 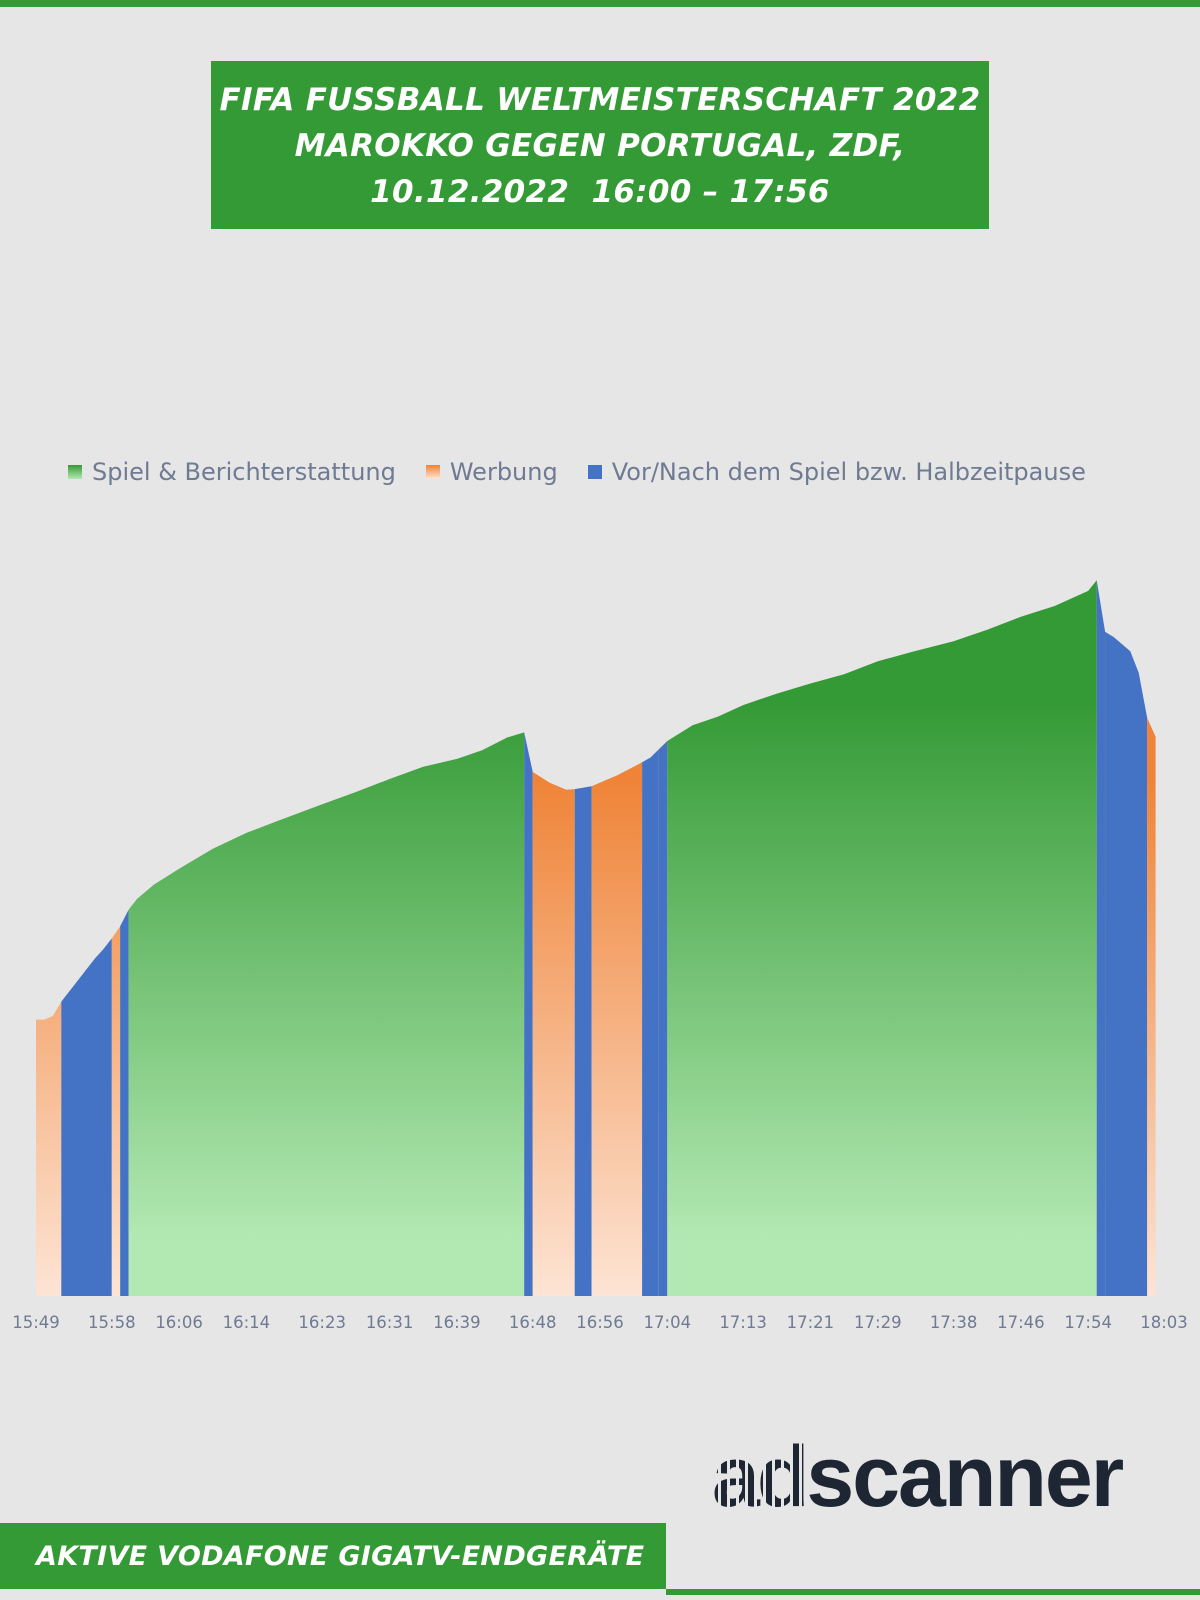 I want to click on adscanner-logo: ad scanner, so click(x=918, y=1477).